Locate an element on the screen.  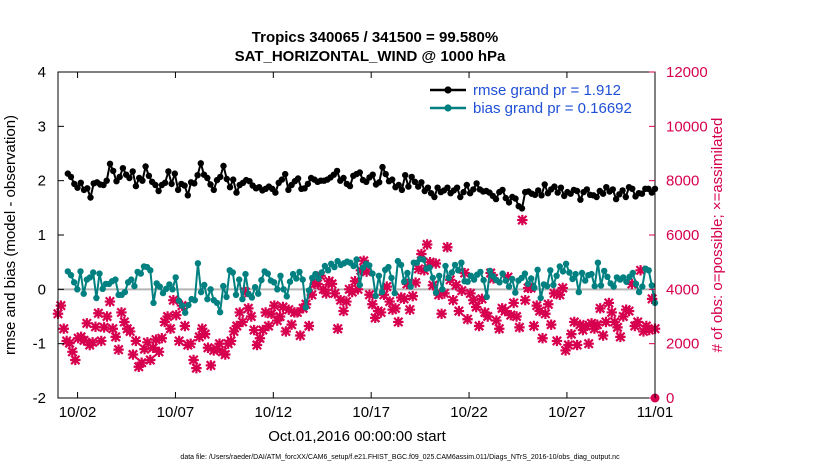
x-tick-label: 10/12 is located at coordinates (274, 412).